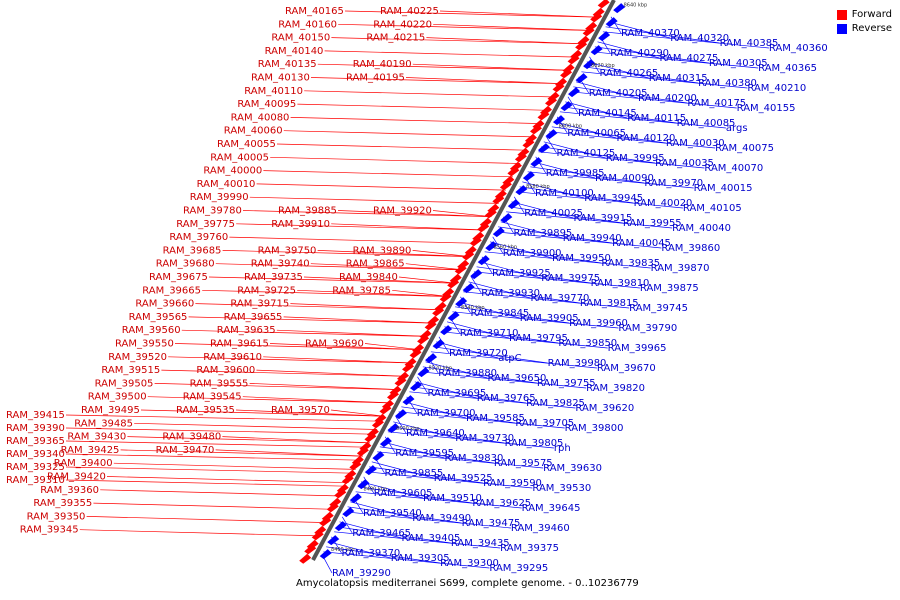 The width and height of the screenshot is (900, 600). Describe the element at coordinates (478, 353) in the screenshot. I see `reverse-gene-label: RAM_39720` at that location.